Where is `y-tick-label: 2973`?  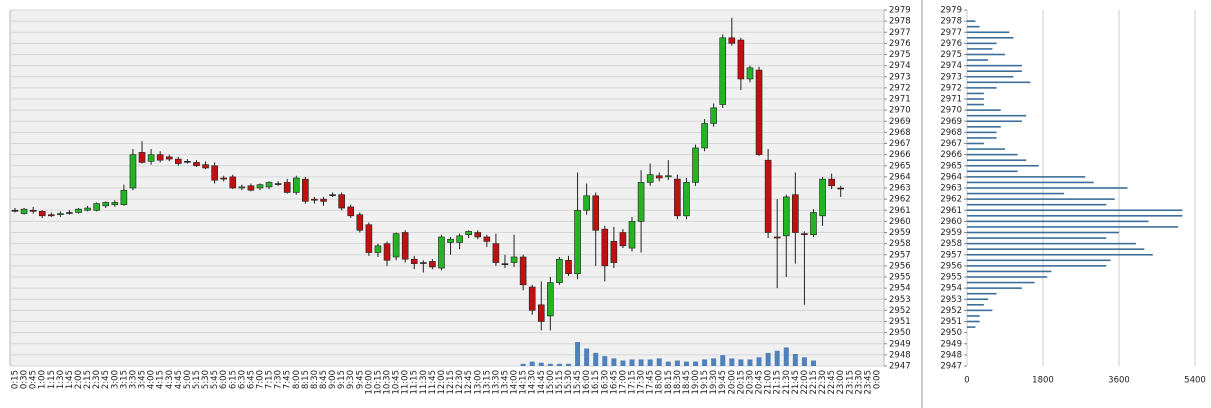 y-tick-label: 2973 is located at coordinates (900, 77).